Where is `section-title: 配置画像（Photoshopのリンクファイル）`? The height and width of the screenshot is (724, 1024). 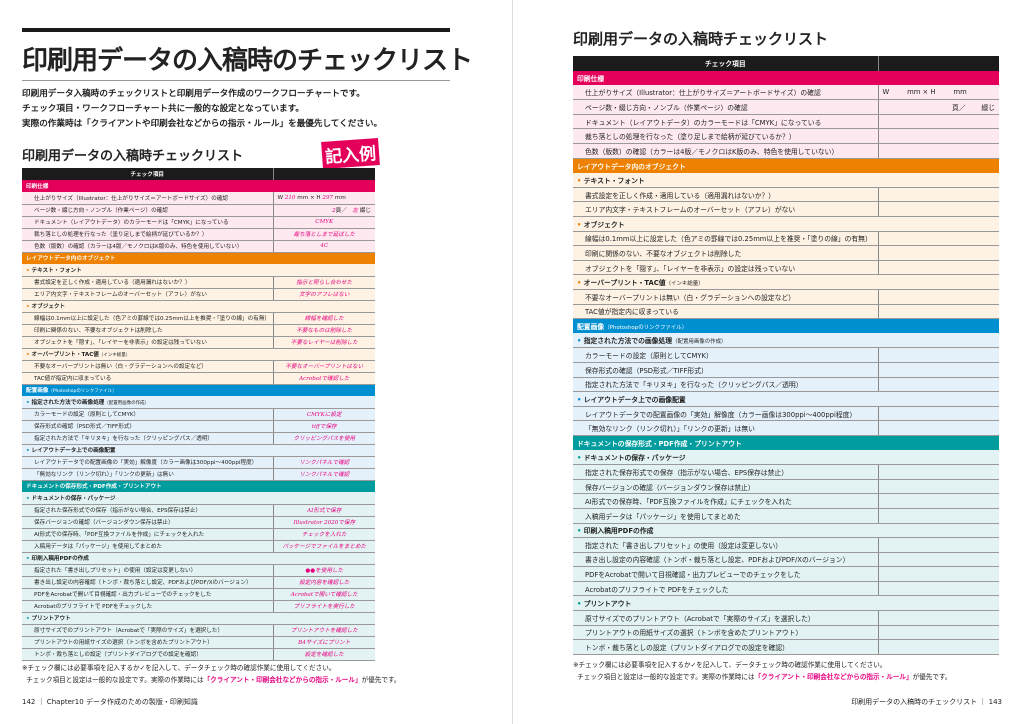 section-title: 配置画像（Photoshopのリンクファイル） is located at coordinates (198, 390).